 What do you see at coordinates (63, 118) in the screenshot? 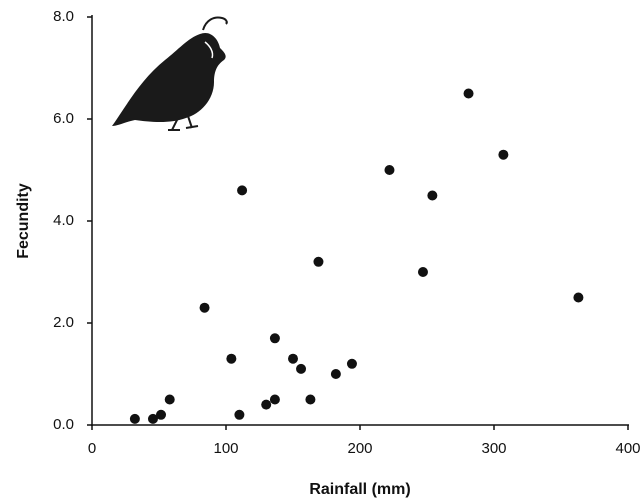
I see `y-tick-label: 6.0` at bounding box center [63, 118].